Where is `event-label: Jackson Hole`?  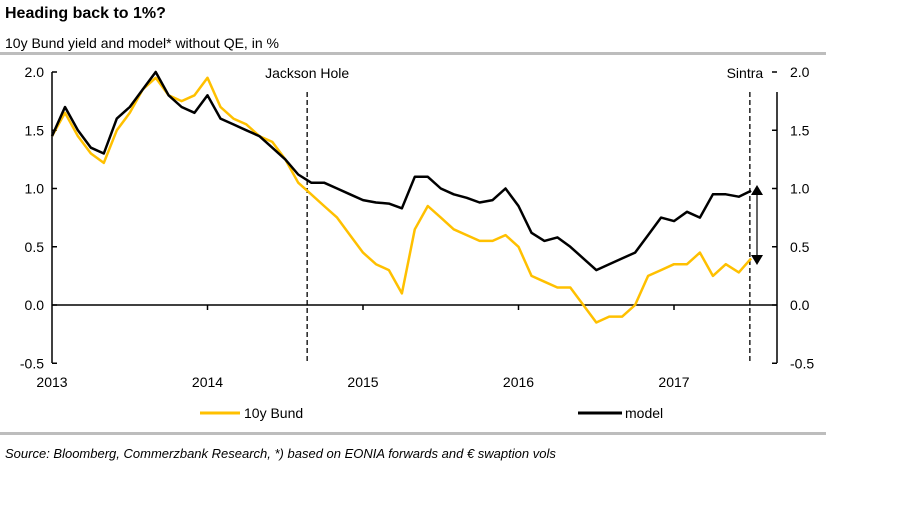 event-label: Jackson Hole is located at coordinates (307, 73).